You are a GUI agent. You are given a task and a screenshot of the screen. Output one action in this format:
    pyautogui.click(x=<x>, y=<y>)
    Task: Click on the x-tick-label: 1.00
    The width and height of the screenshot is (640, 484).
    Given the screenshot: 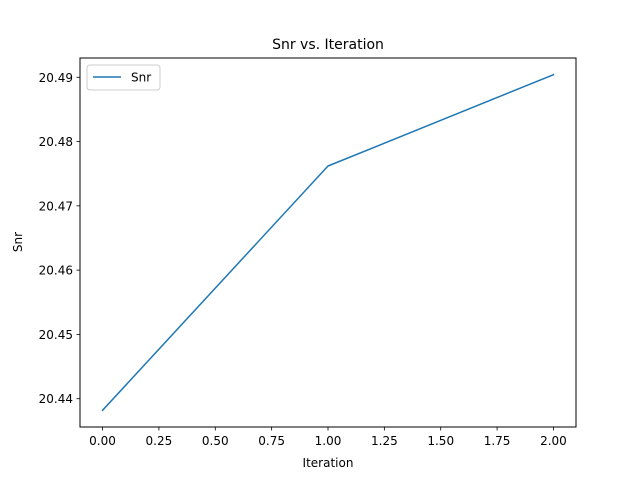 What is the action you would take?
    pyautogui.click(x=328, y=441)
    